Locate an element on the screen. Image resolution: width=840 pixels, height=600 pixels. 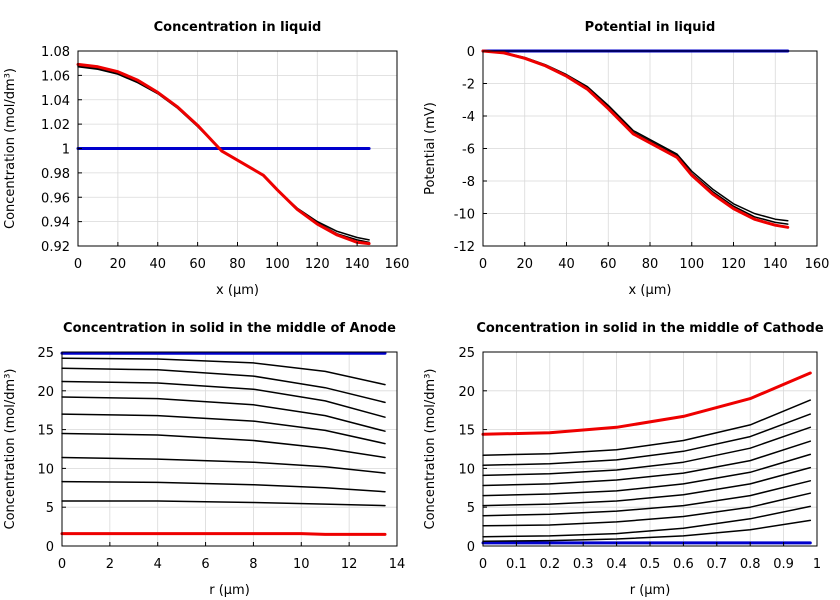
gridlines is located at coordinates (229, 449).